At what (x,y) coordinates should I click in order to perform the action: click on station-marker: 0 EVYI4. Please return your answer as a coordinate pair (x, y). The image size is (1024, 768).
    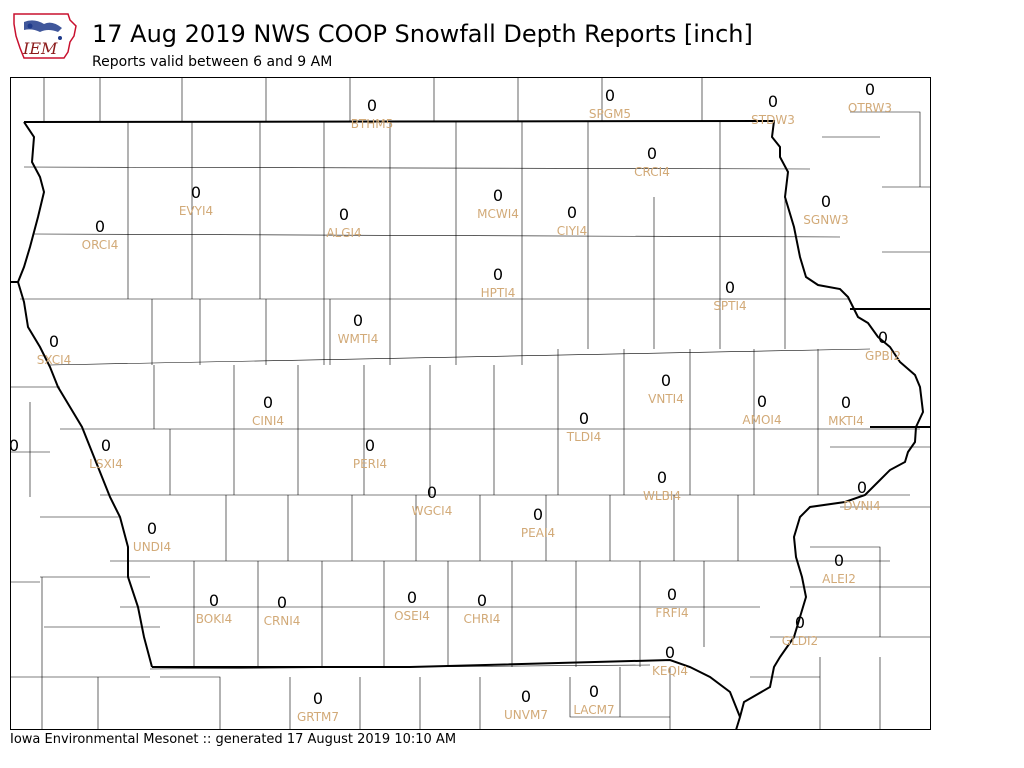
    Looking at the image, I should click on (196, 200).